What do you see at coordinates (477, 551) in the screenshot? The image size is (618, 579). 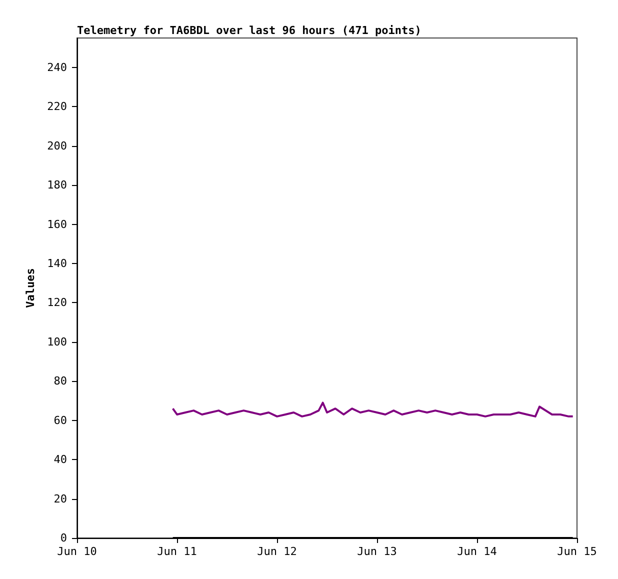 I see `x-tick-label: Jun 14` at bounding box center [477, 551].